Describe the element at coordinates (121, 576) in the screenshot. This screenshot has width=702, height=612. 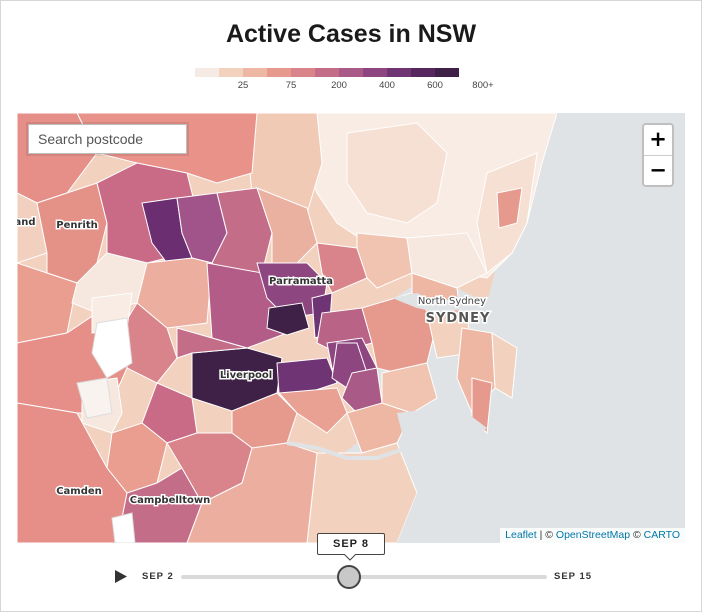
I see `play-icon` at that location.